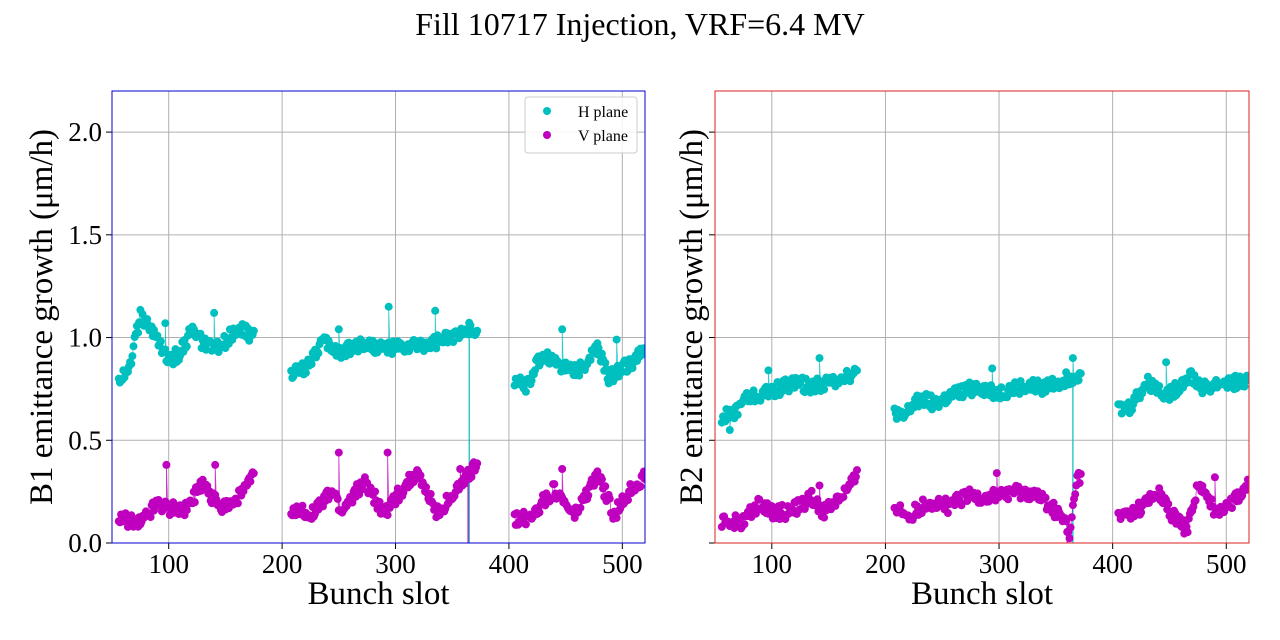 This screenshot has height=640, width=1280. I want to click on y-axis-label: B2 emittance growth (μm/h), so click(692, 317).